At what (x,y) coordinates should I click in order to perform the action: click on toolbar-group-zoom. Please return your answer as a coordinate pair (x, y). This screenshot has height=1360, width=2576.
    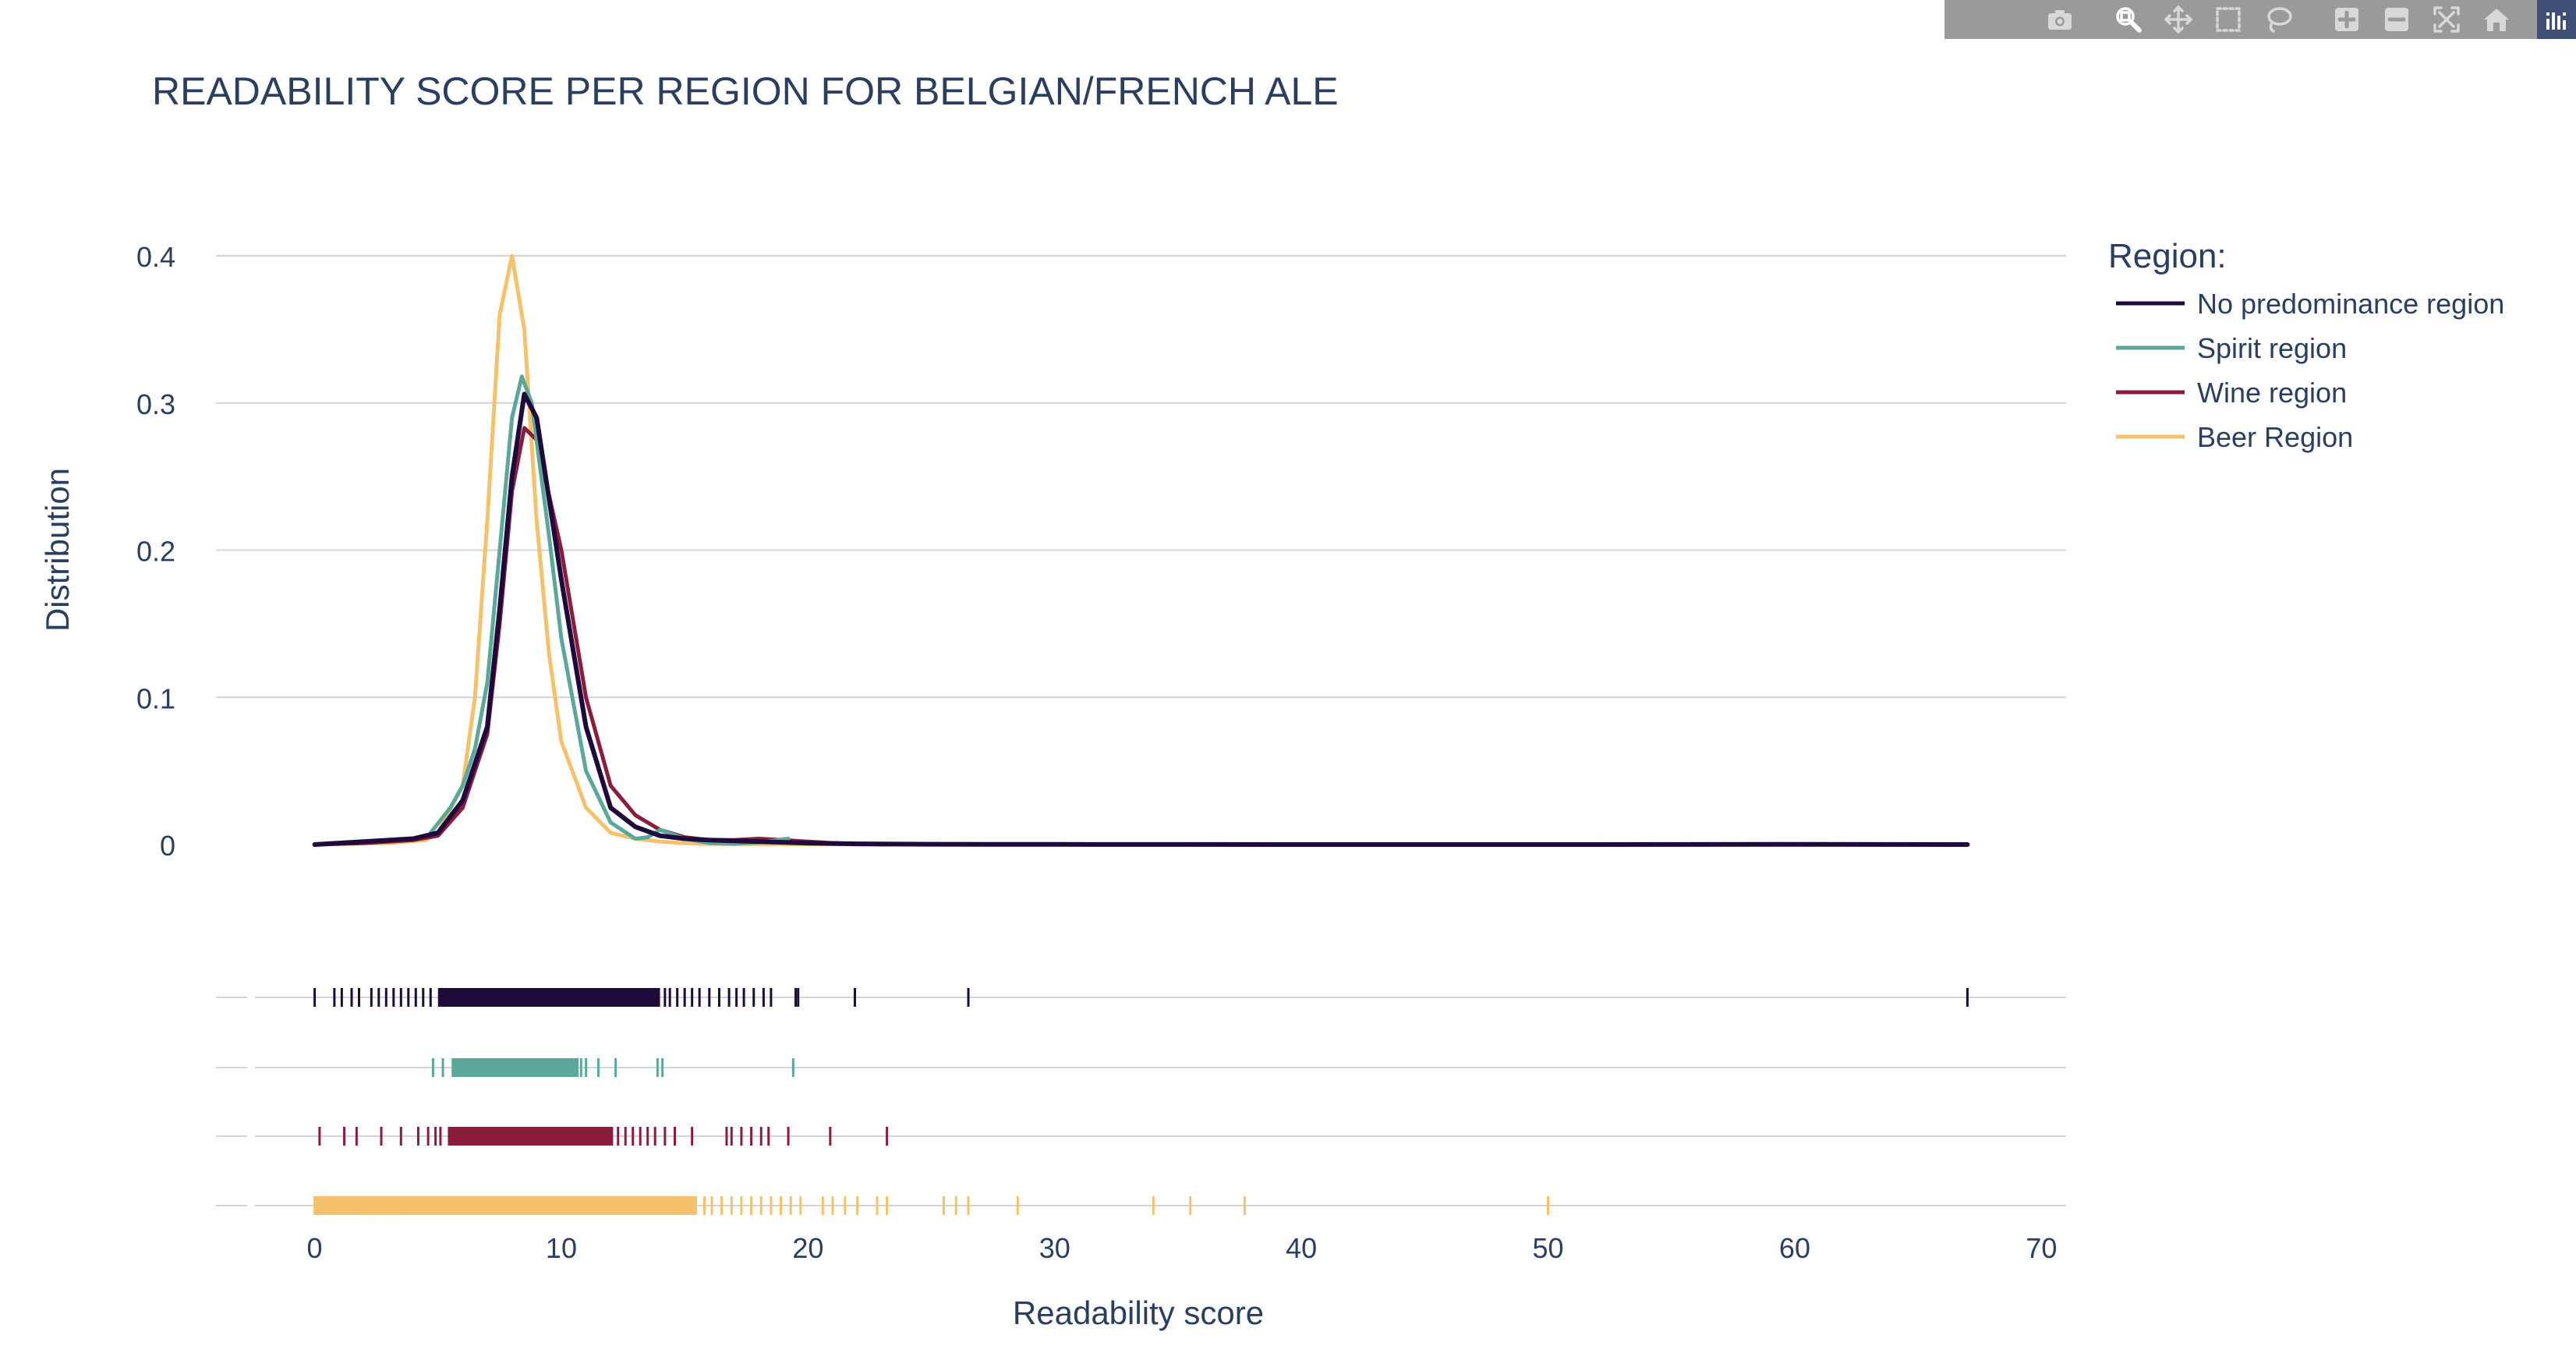
    Looking at the image, I should click on (2421, 19).